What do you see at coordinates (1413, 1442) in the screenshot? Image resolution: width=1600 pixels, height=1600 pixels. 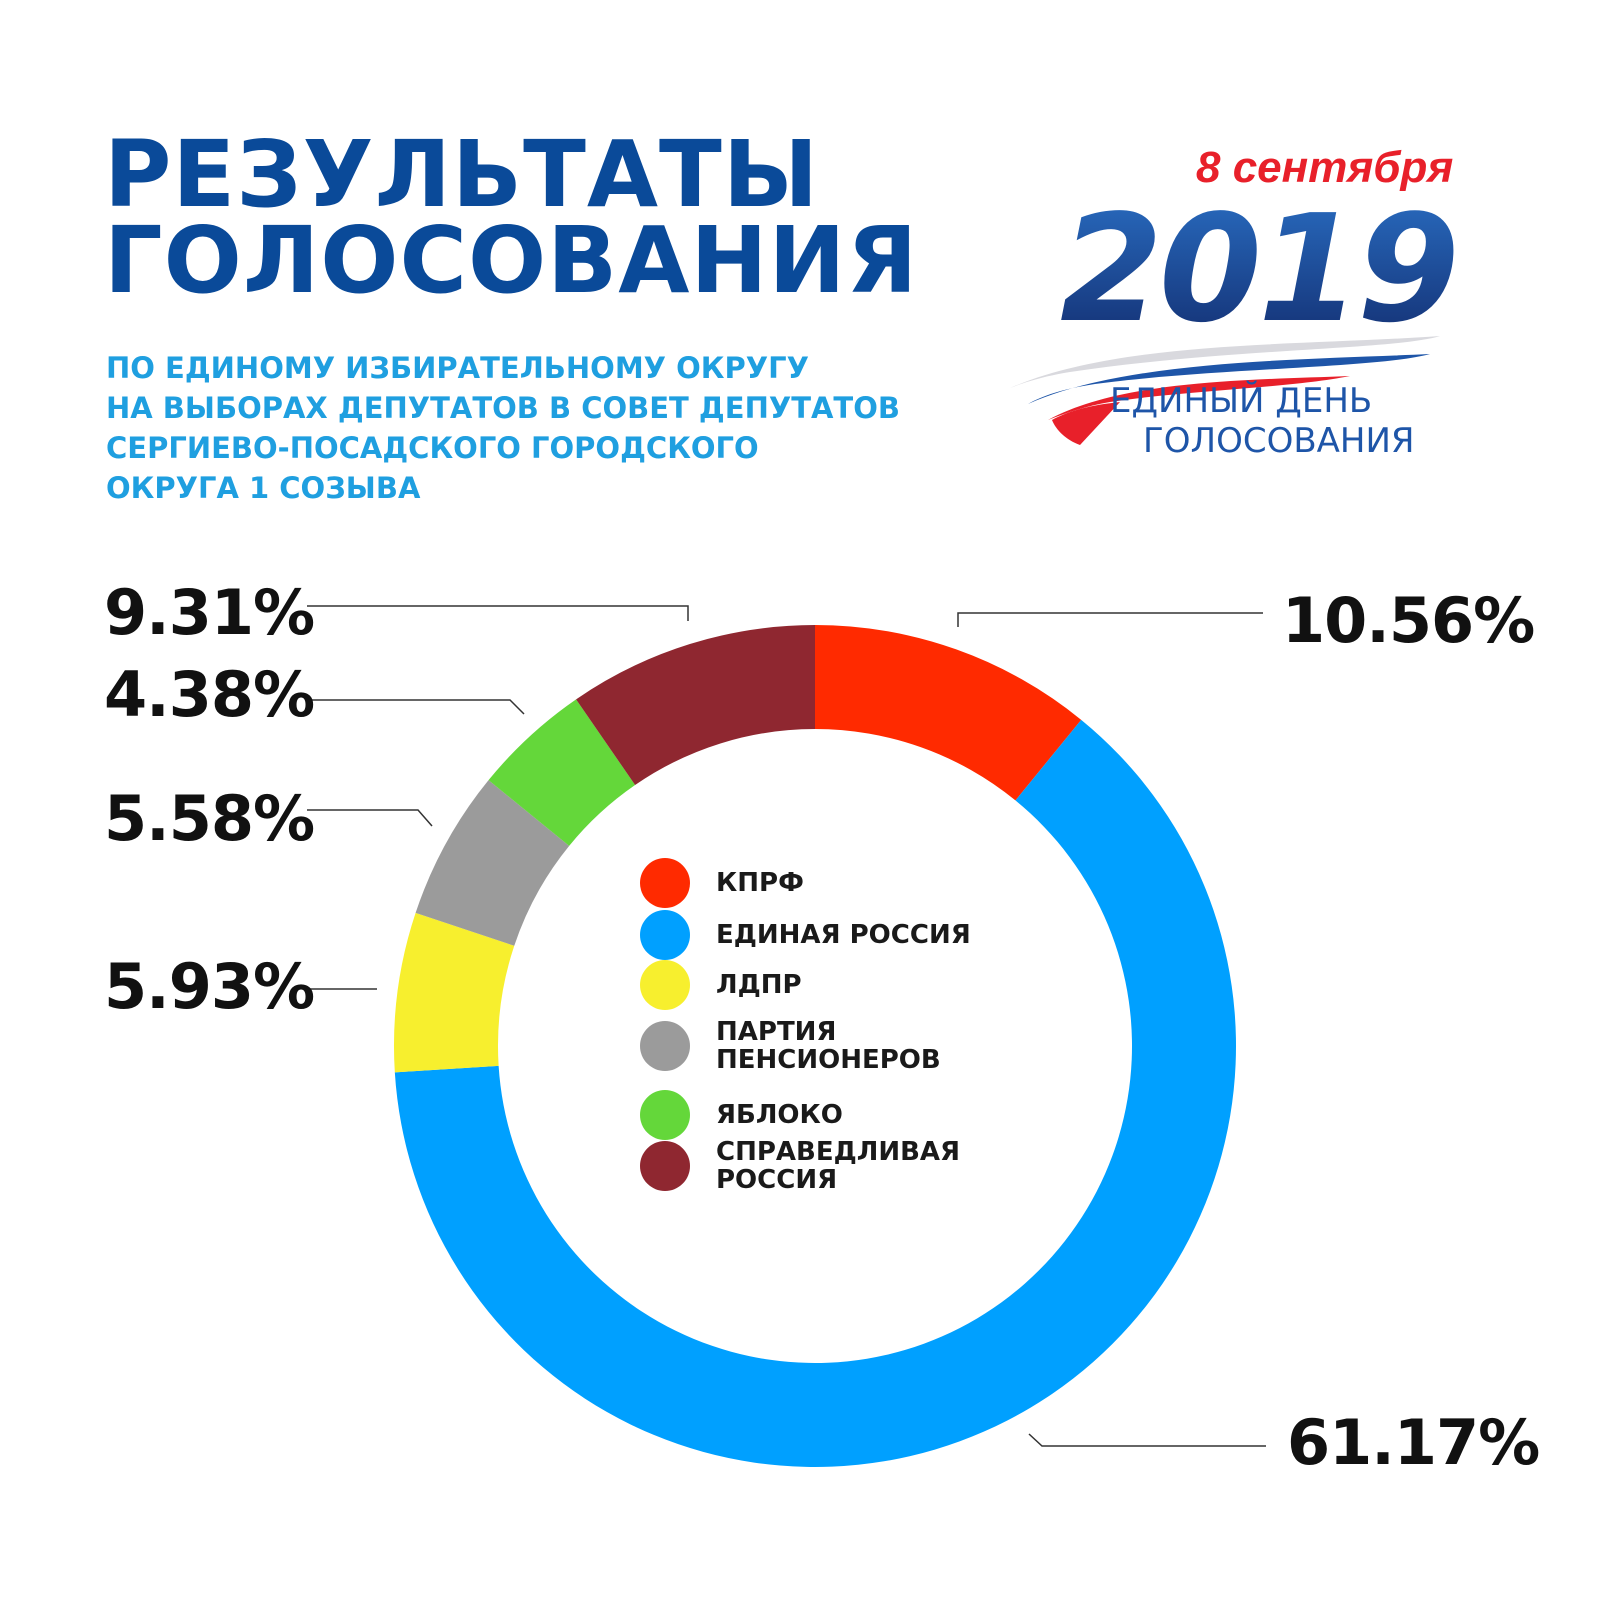 I see `percent-label: 61.17%` at bounding box center [1413, 1442].